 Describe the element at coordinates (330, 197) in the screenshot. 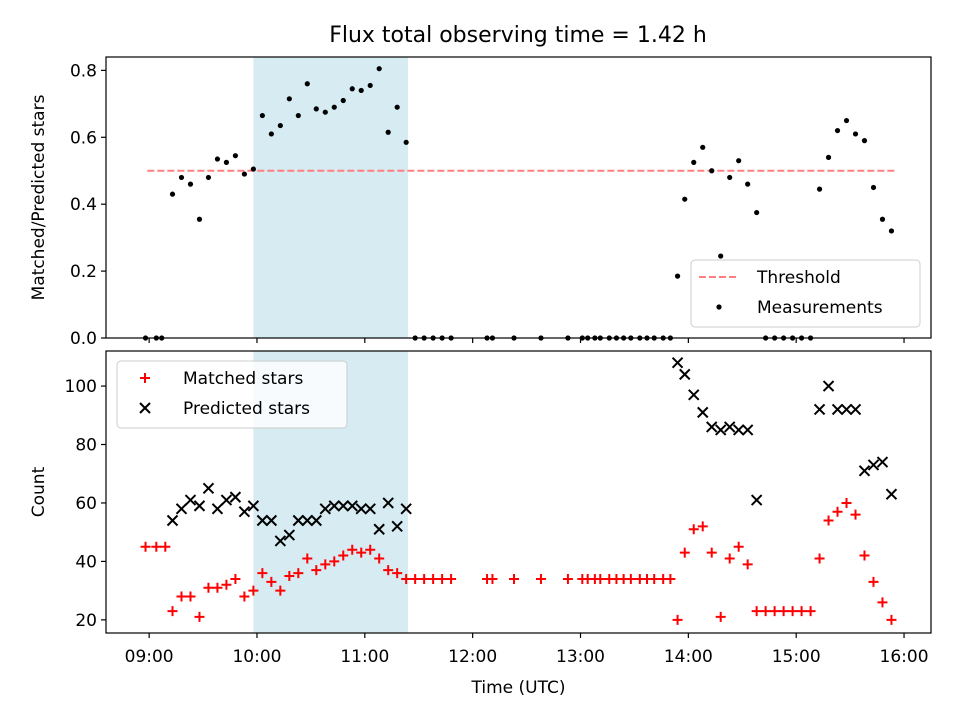

I see `shaded-observing-span` at that location.